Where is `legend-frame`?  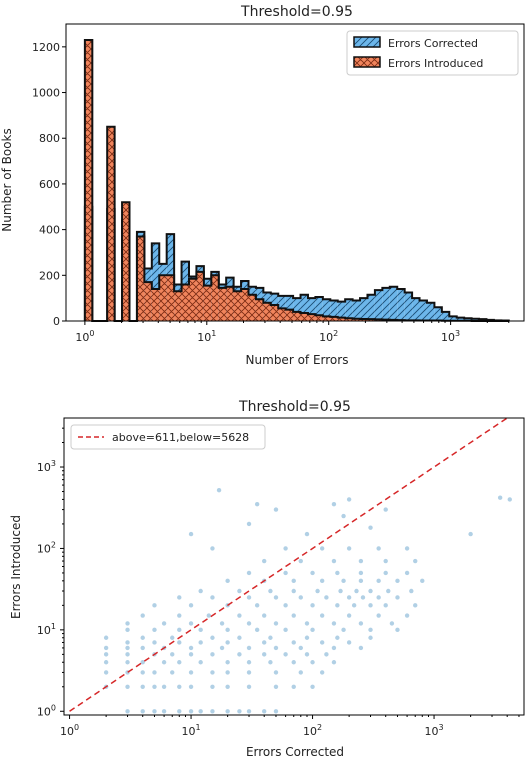
legend-frame is located at coordinates (432, 53).